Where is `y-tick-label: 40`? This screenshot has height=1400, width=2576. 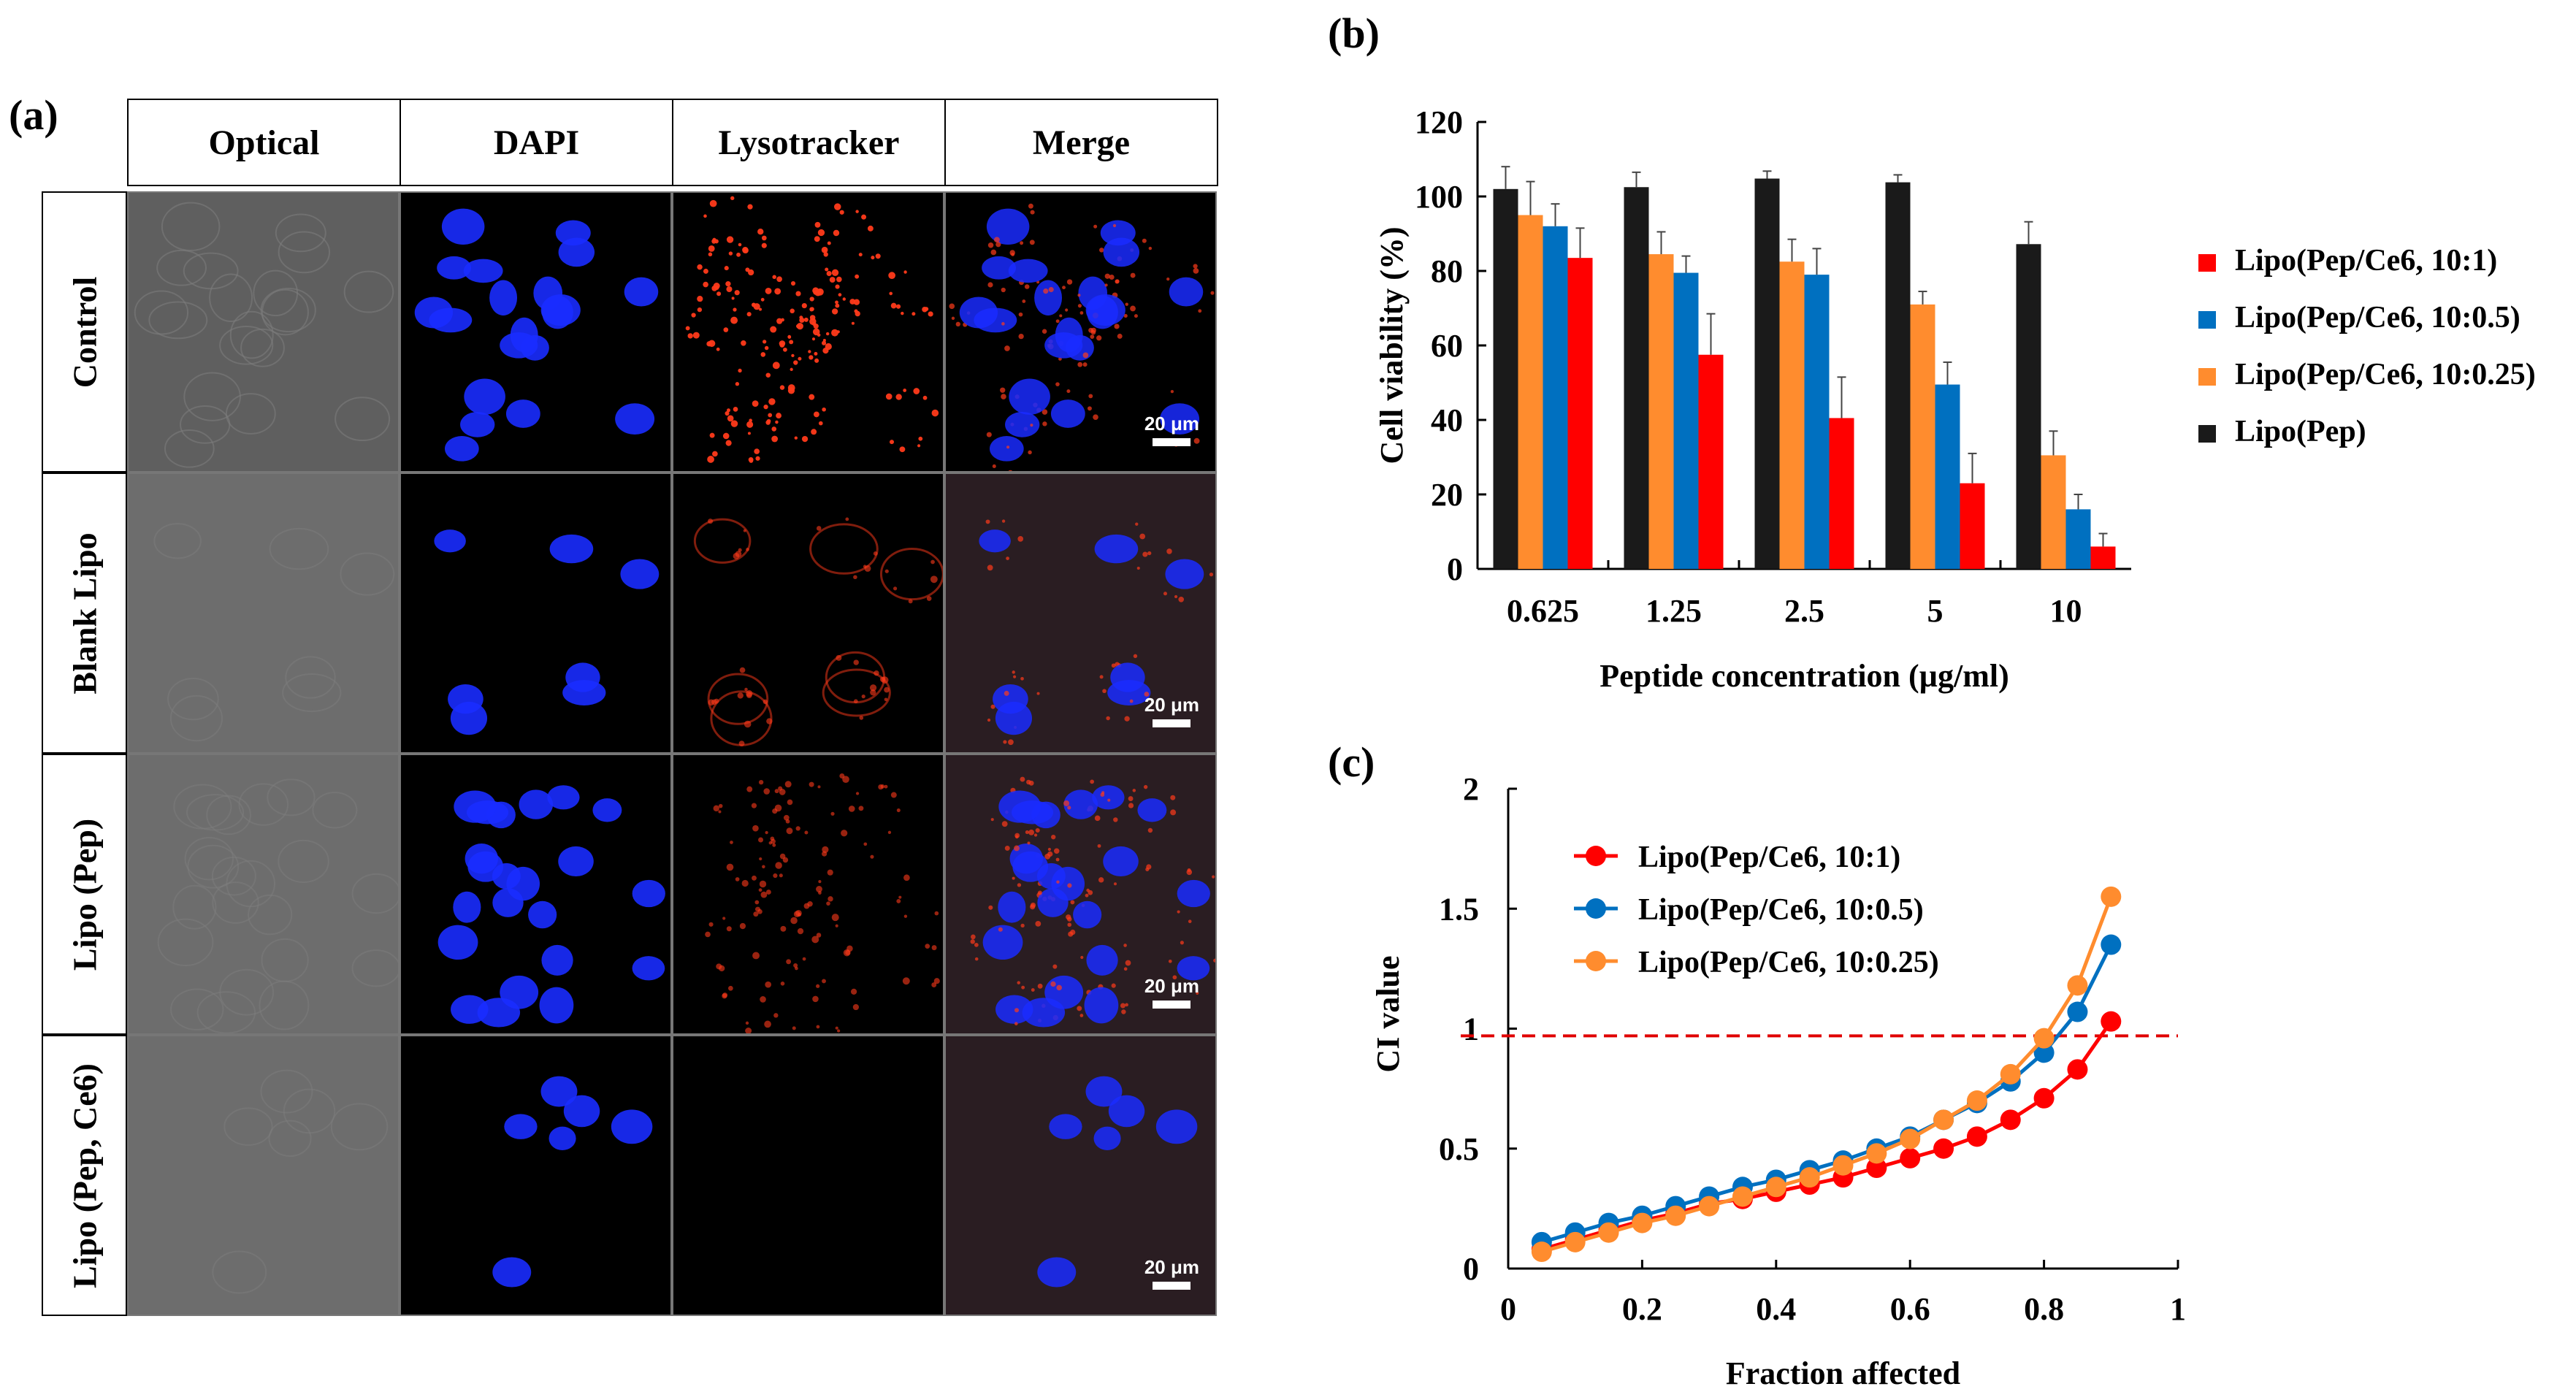 y-tick-label: 40 is located at coordinates (1447, 420).